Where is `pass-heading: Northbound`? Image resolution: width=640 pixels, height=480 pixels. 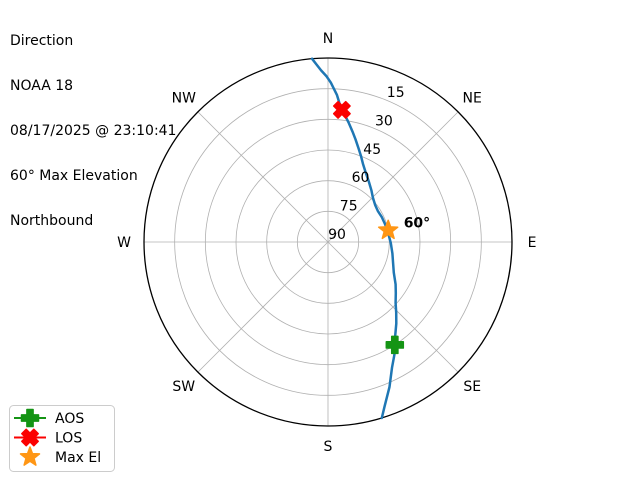
pass-heading: Northbound is located at coordinates (52, 221).